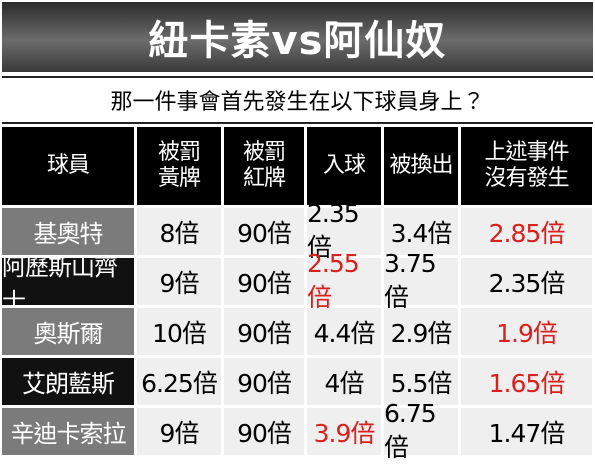 This screenshot has height=464, width=595. Describe the element at coordinates (344, 431) in the screenshot. I see `odds-cell: 3.9倍` at that location.